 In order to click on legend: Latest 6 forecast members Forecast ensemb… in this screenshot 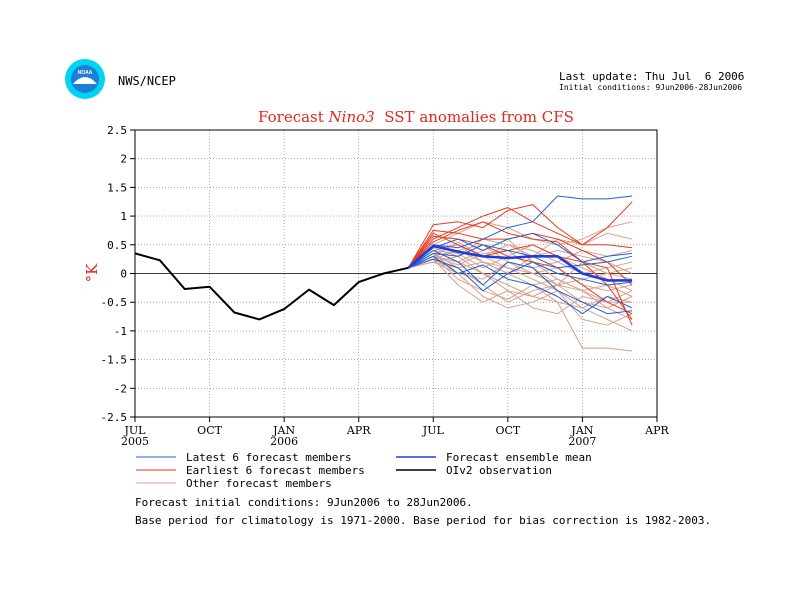, I will do `click(364, 470)`.